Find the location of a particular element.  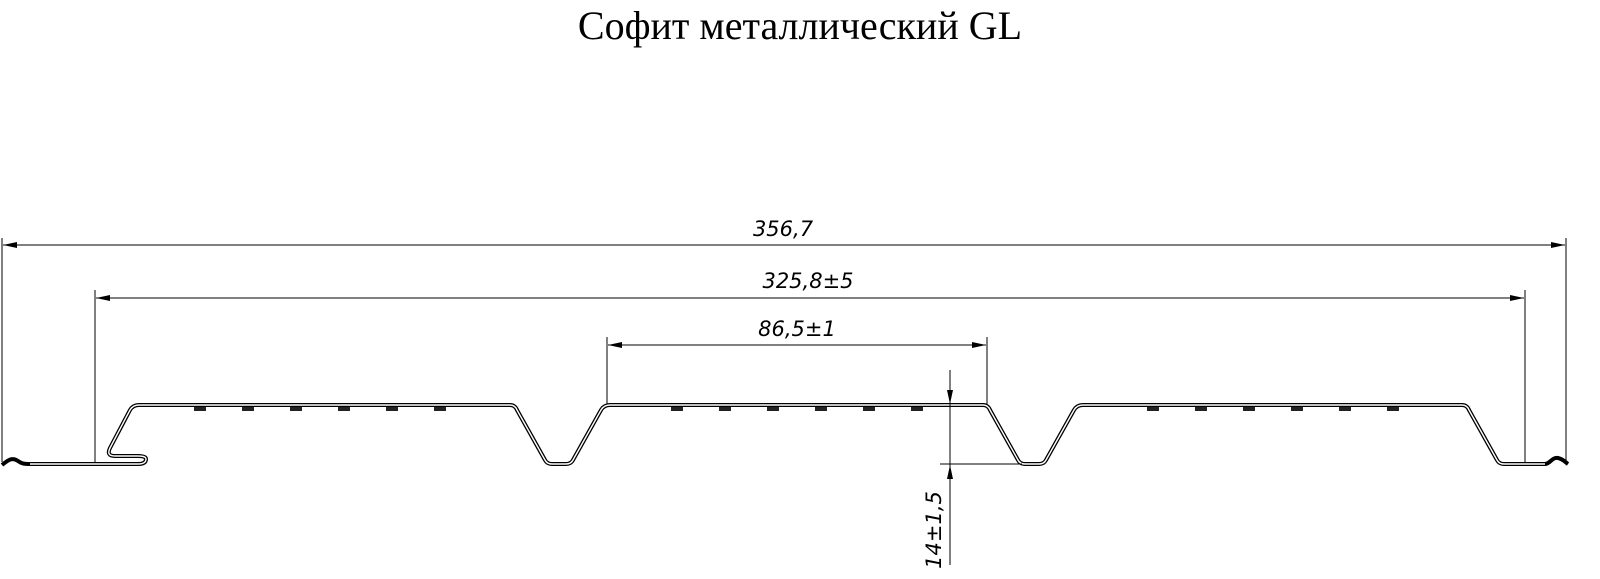

dim-profile-height: 14±1,5 is located at coordinates (934, 530).